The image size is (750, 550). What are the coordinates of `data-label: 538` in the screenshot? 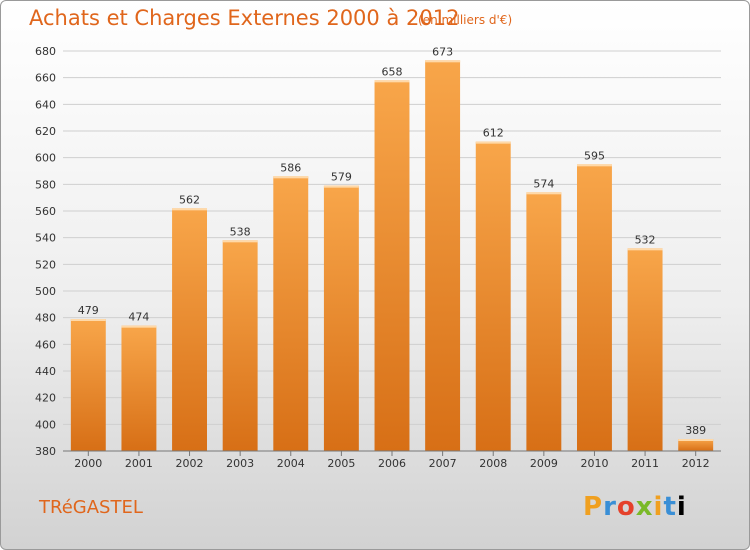 It's located at (240, 231).